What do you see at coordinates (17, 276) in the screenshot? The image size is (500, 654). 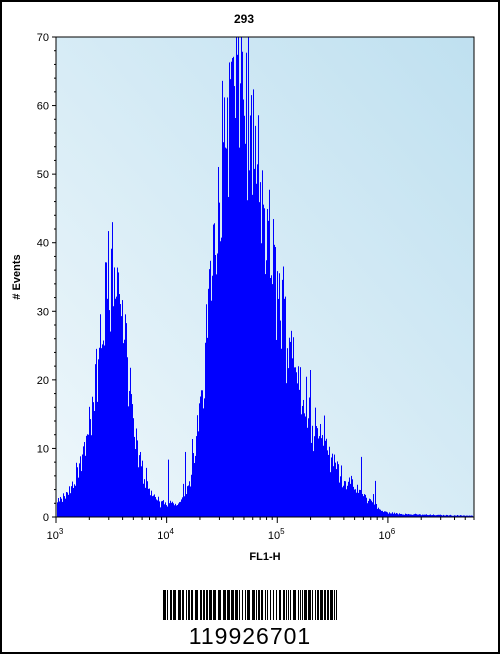 I see `y-axis-label: # Events` at bounding box center [17, 276].